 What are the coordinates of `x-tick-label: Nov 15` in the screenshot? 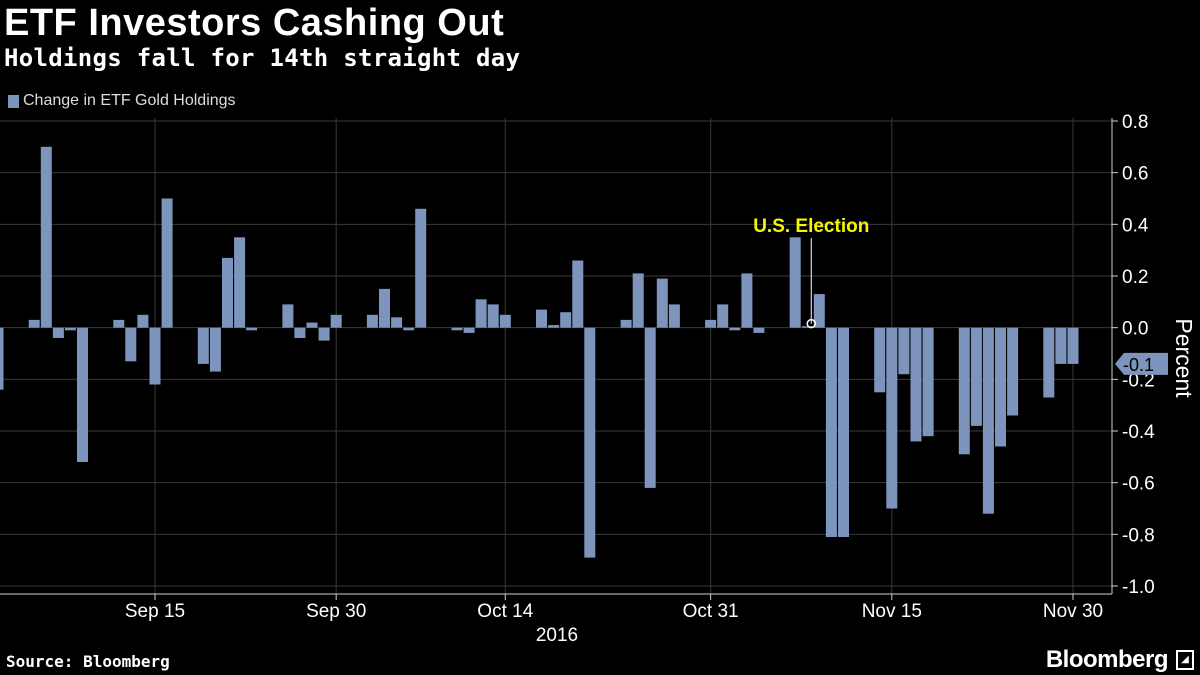 It's located at (892, 611).